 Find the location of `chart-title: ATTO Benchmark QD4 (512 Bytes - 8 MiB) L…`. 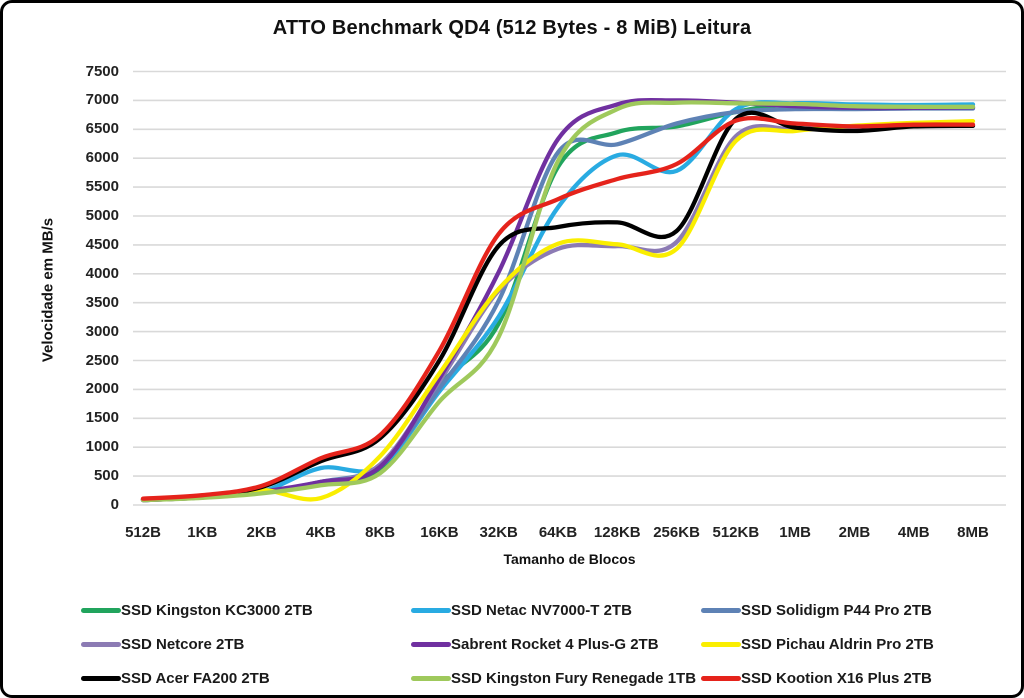

chart-title: ATTO Benchmark QD4 (512 Bytes - 8 MiB) L… is located at coordinates (512, 28).